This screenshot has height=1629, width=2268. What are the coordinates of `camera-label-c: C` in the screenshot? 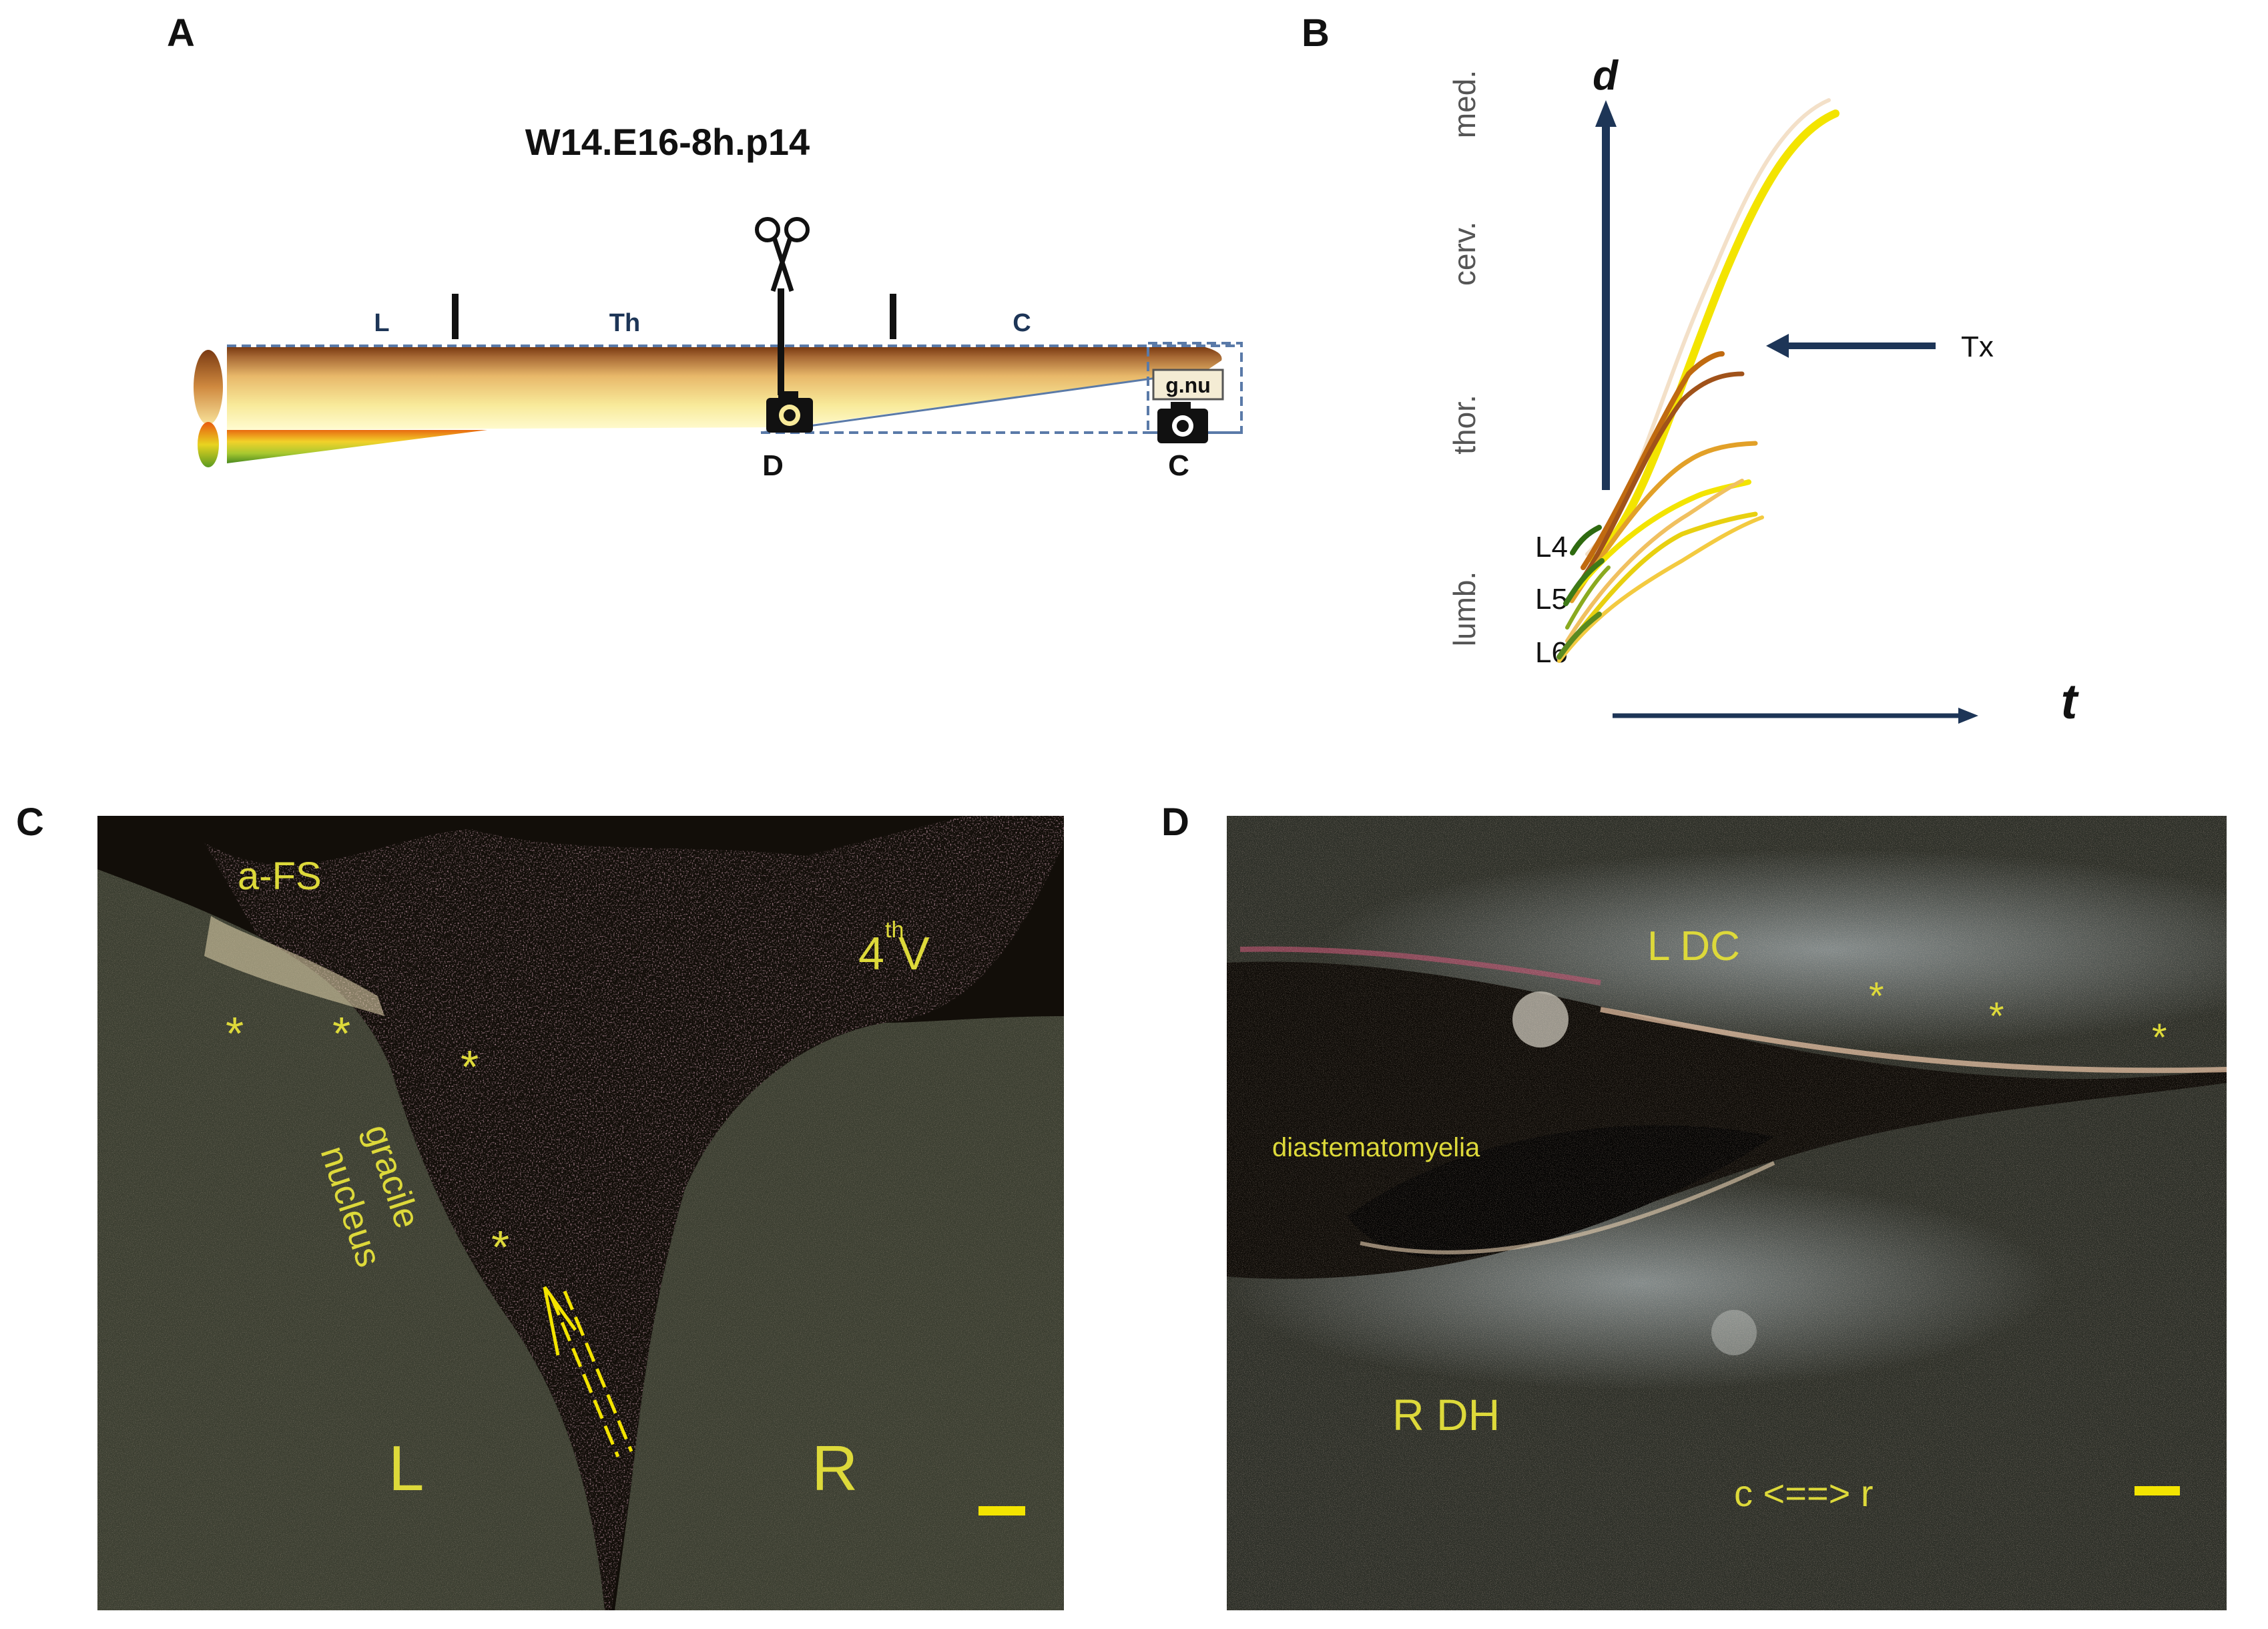 It's located at (1178, 465).